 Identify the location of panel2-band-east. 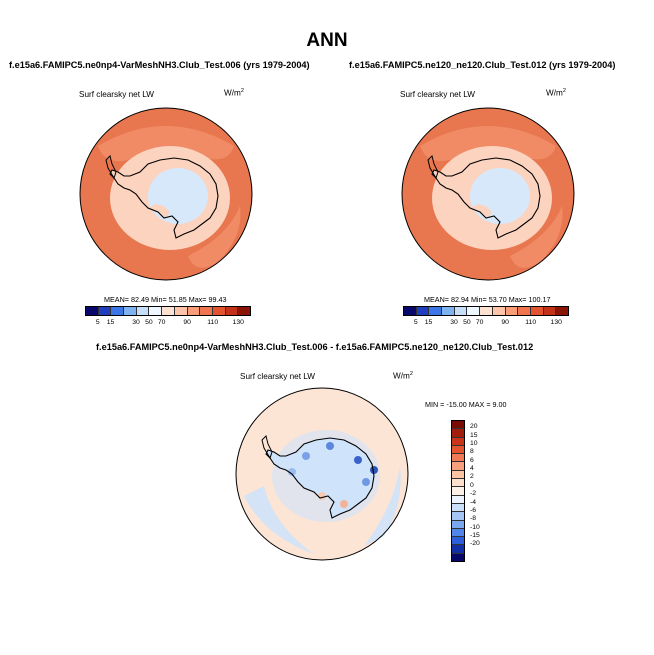
(536, 237).